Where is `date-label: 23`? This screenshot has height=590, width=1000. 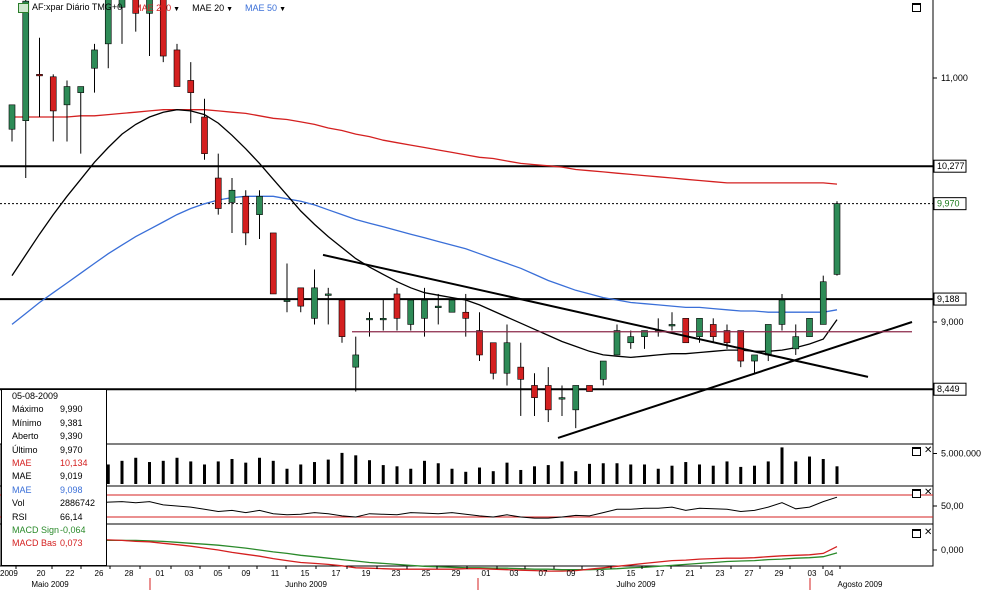 date-label: 23 is located at coordinates (720, 573).